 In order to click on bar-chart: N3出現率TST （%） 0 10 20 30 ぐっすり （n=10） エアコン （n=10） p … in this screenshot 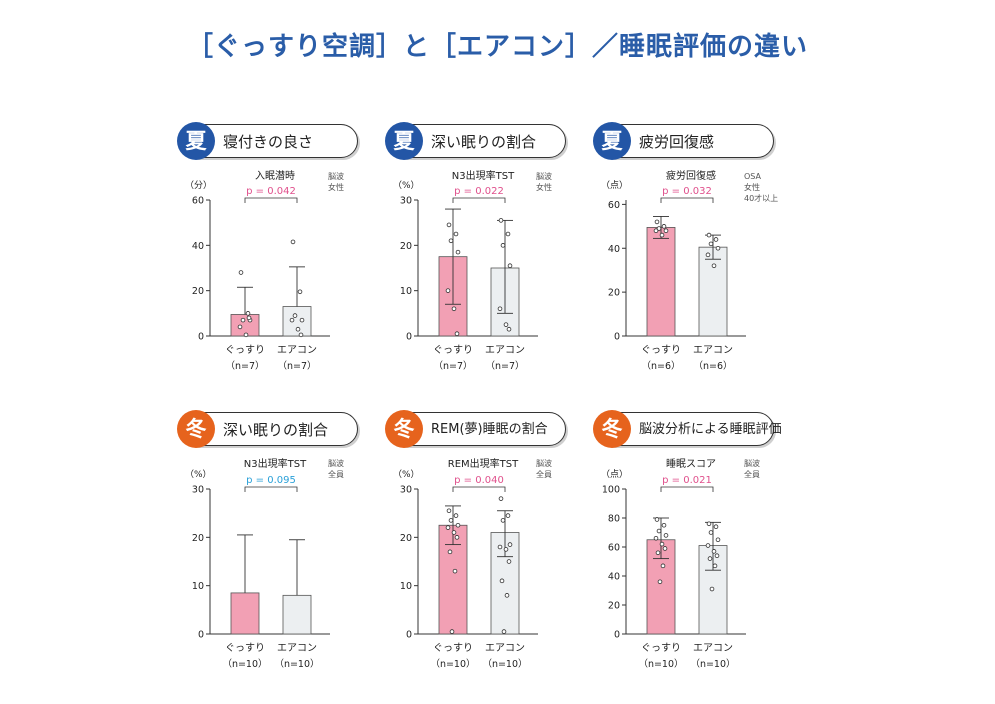, I will do `click(257, 563)`.